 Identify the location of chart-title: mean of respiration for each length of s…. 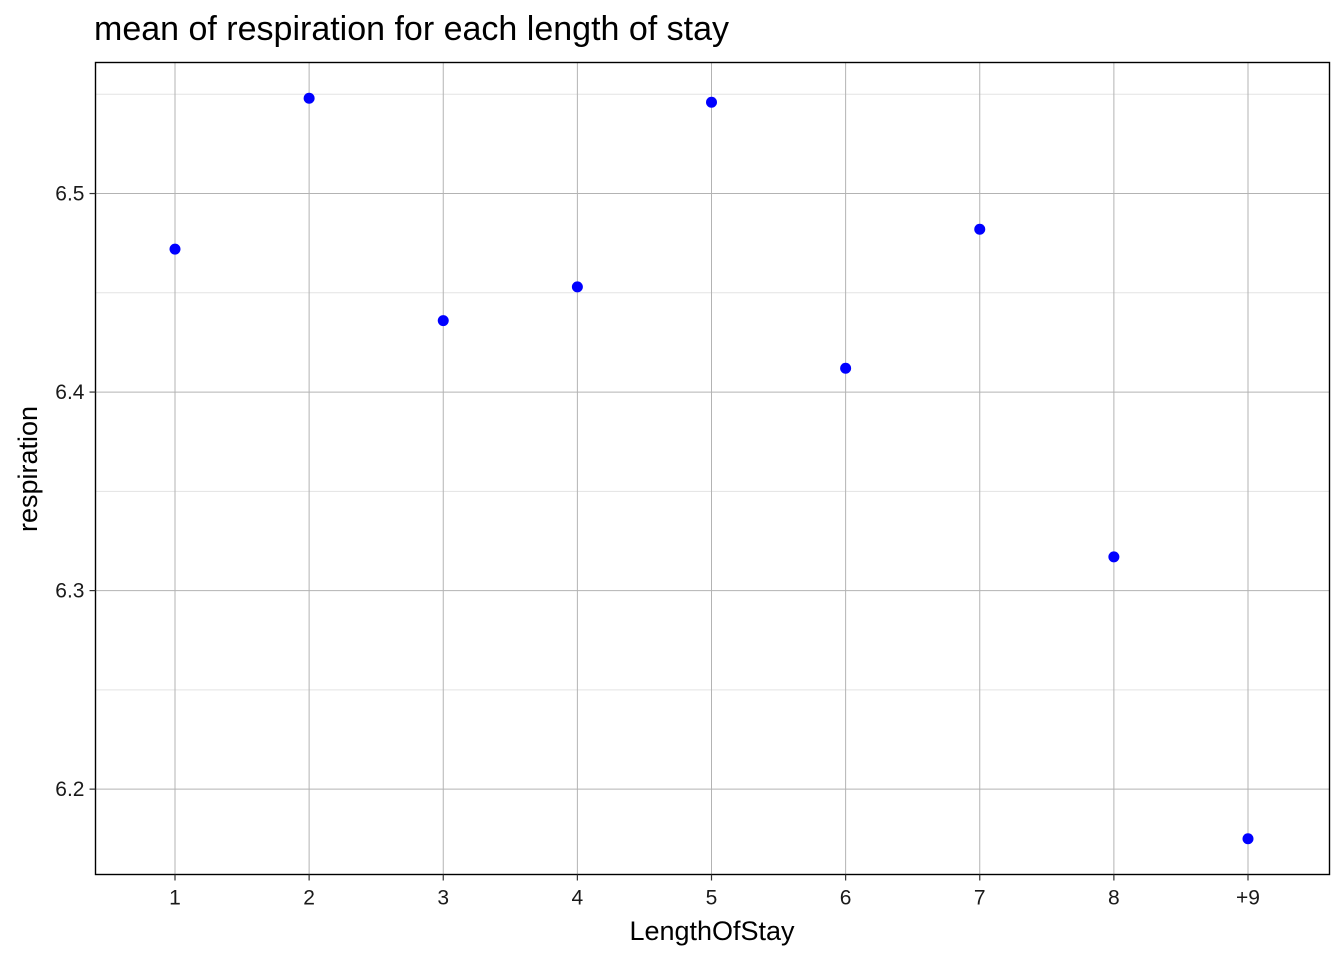
(411, 29).